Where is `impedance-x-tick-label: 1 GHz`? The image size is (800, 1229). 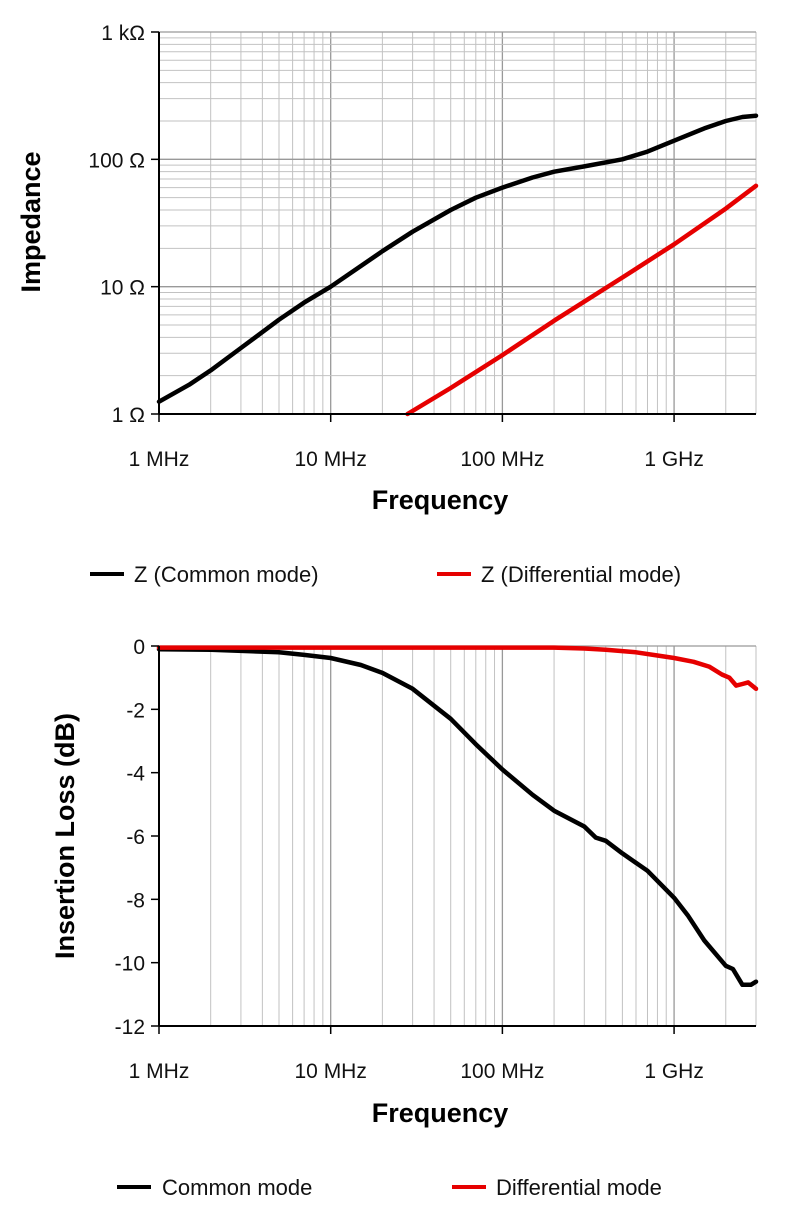
impedance-x-tick-label: 1 GHz is located at coordinates (674, 459).